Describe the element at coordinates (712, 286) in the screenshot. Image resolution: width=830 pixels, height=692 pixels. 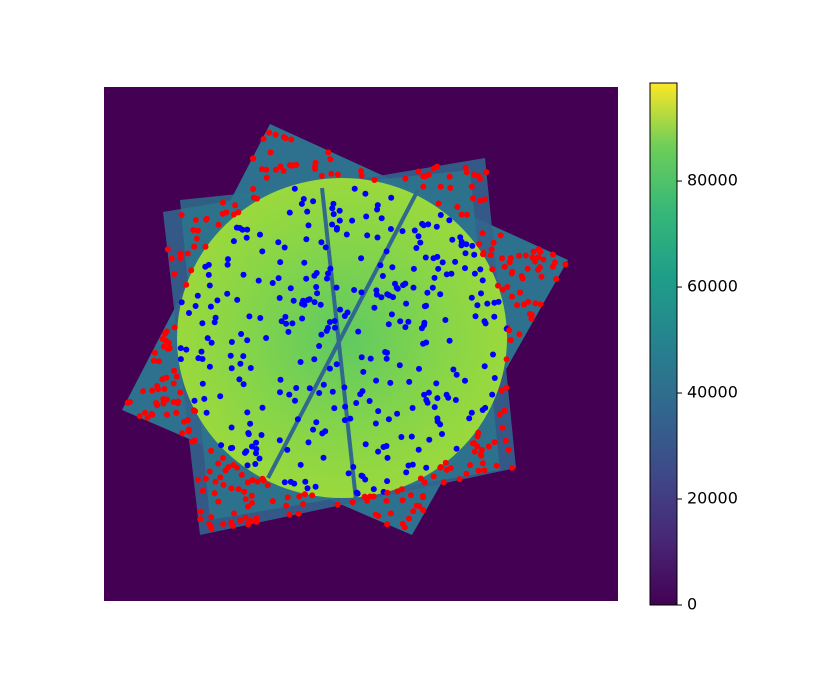
I see `colorbar-tick-label: 60000` at that location.